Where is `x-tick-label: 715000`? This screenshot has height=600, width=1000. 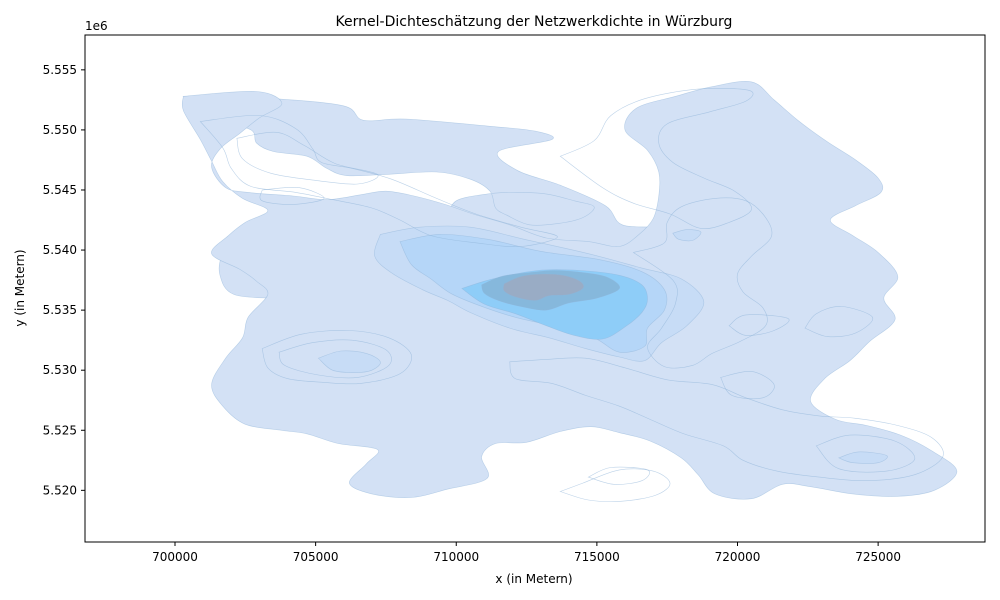
x-tick-label: 715000 is located at coordinates (597, 557).